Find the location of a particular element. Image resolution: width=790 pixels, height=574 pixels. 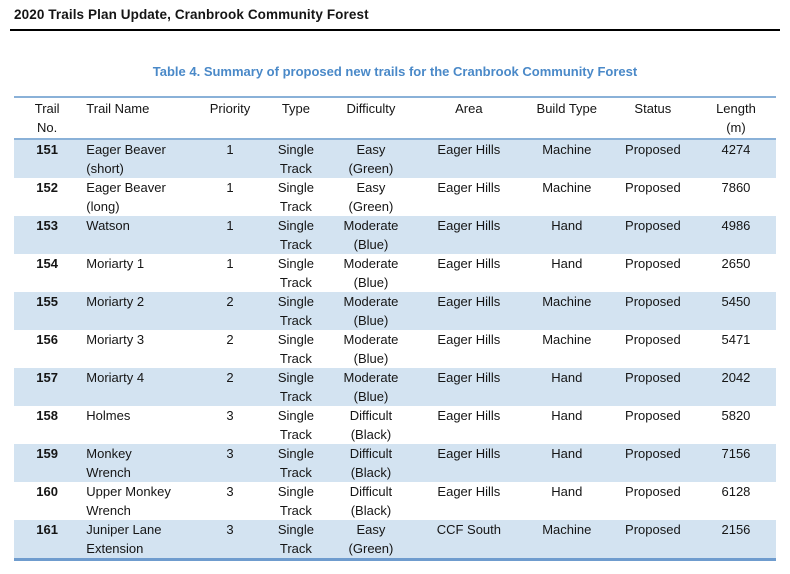

cell-name: Moriarty 2 is located at coordinates (115, 301).